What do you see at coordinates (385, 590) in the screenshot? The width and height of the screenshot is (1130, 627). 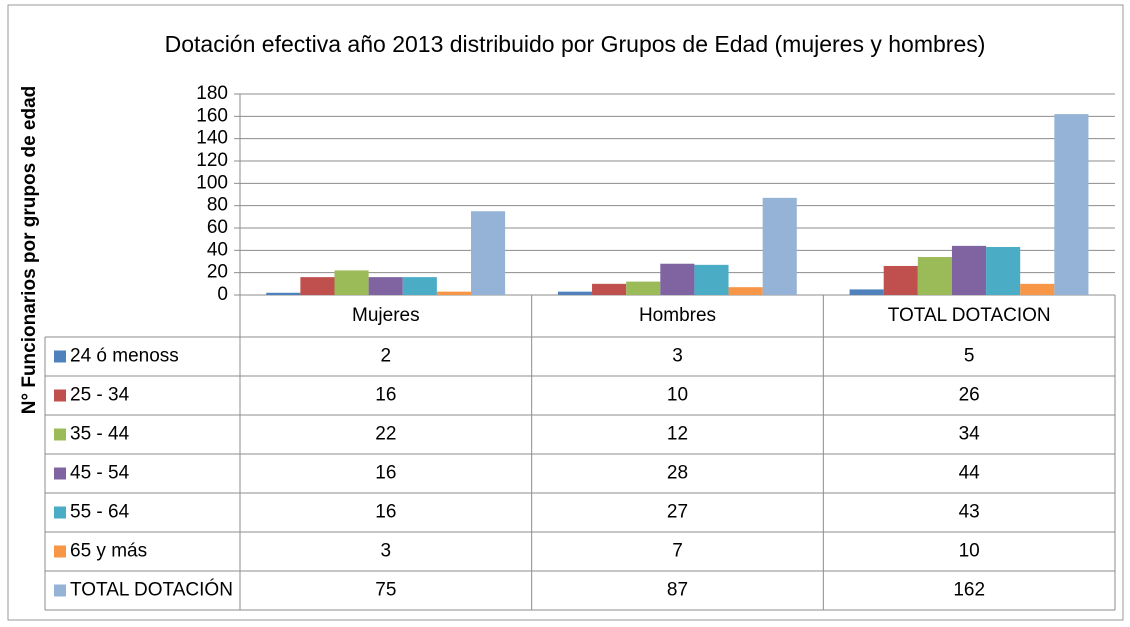 I see `table-value: 75` at bounding box center [385, 590].